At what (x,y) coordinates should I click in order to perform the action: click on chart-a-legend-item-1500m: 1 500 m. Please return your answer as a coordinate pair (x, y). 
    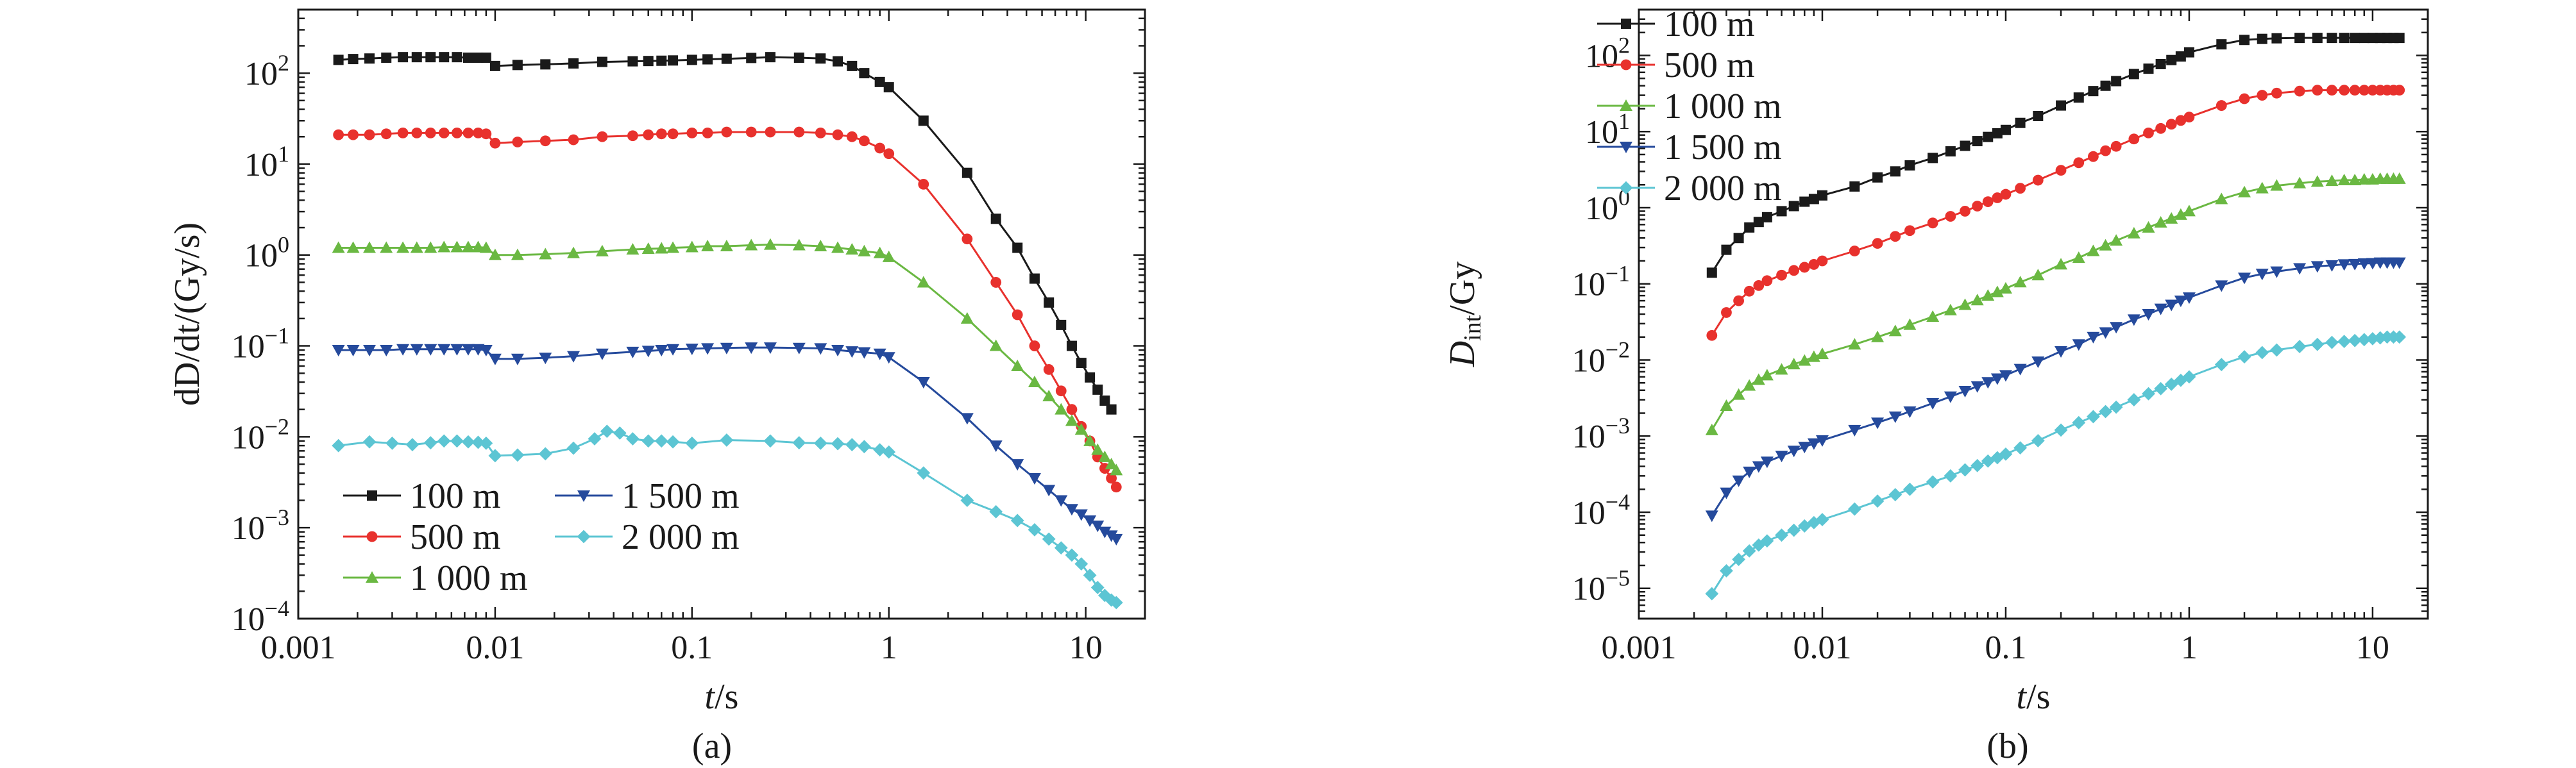
    Looking at the image, I should click on (647, 496).